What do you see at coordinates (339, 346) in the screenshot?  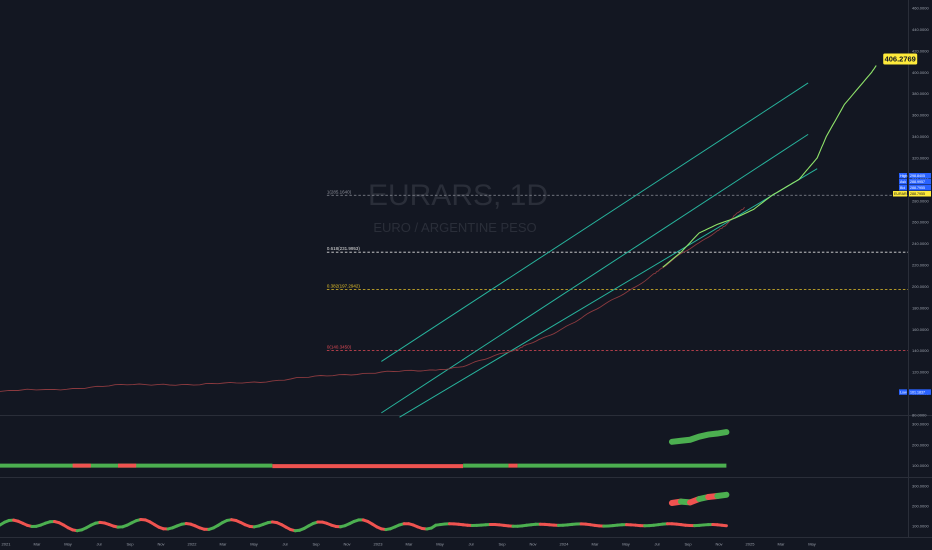 I see `fib-level-label: 0(140.3450)` at bounding box center [339, 346].